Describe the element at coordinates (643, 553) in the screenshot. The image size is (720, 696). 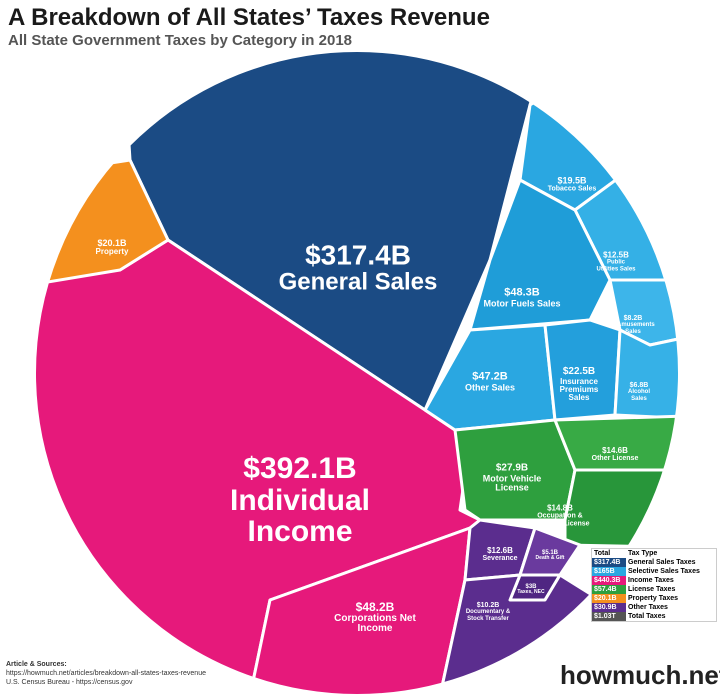
I see `legend-header-cell: Tax Type` at that location.